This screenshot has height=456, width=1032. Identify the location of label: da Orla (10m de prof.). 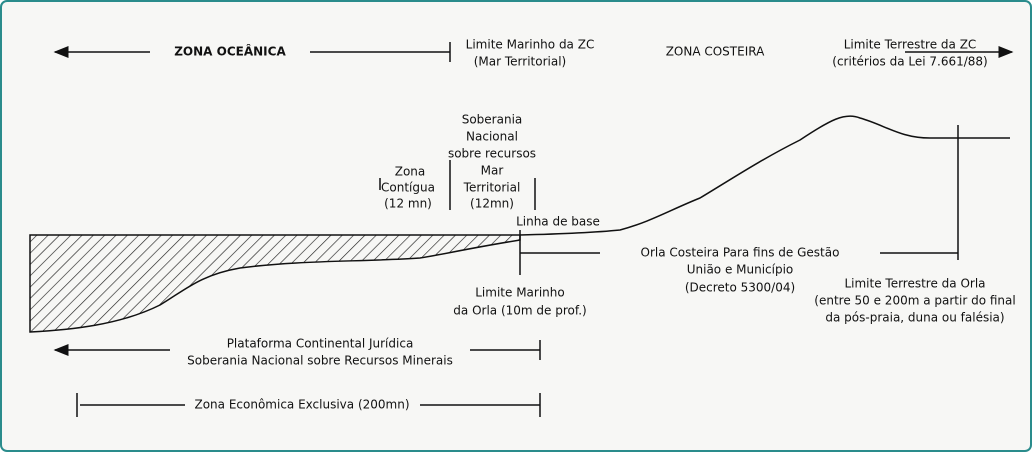
(519, 311).